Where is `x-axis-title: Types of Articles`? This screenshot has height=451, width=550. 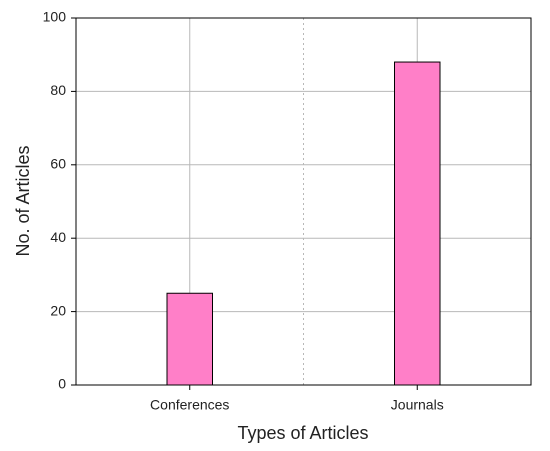 x-axis-title: Types of Articles is located at coordinates (302, 433).